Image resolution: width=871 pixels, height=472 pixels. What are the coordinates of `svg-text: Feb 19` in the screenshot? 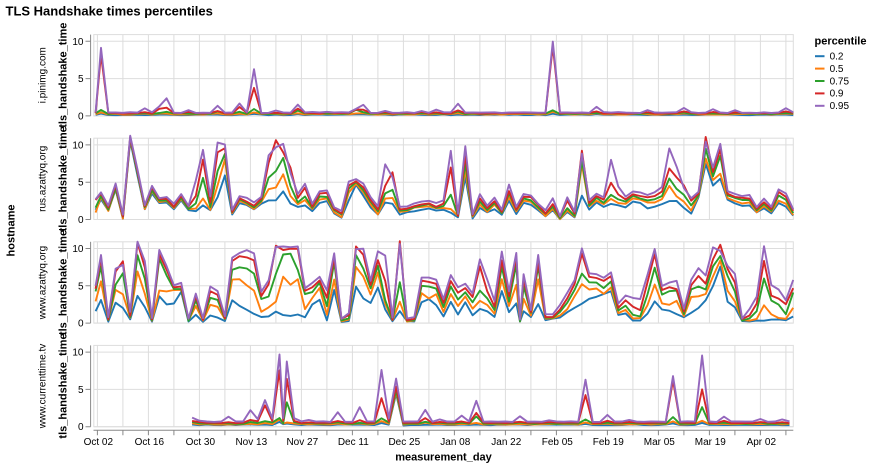 It's located at (609, 442).